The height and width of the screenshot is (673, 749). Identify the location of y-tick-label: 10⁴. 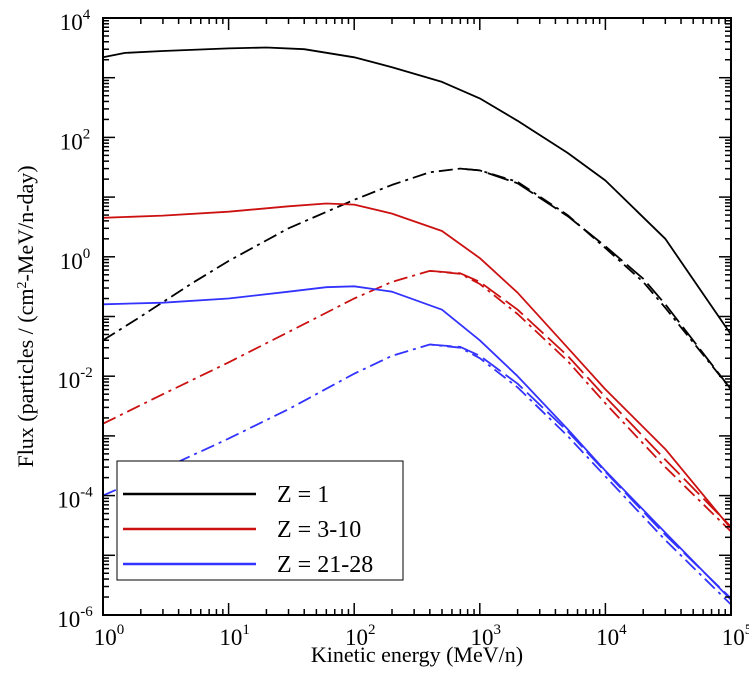
(75, 21).